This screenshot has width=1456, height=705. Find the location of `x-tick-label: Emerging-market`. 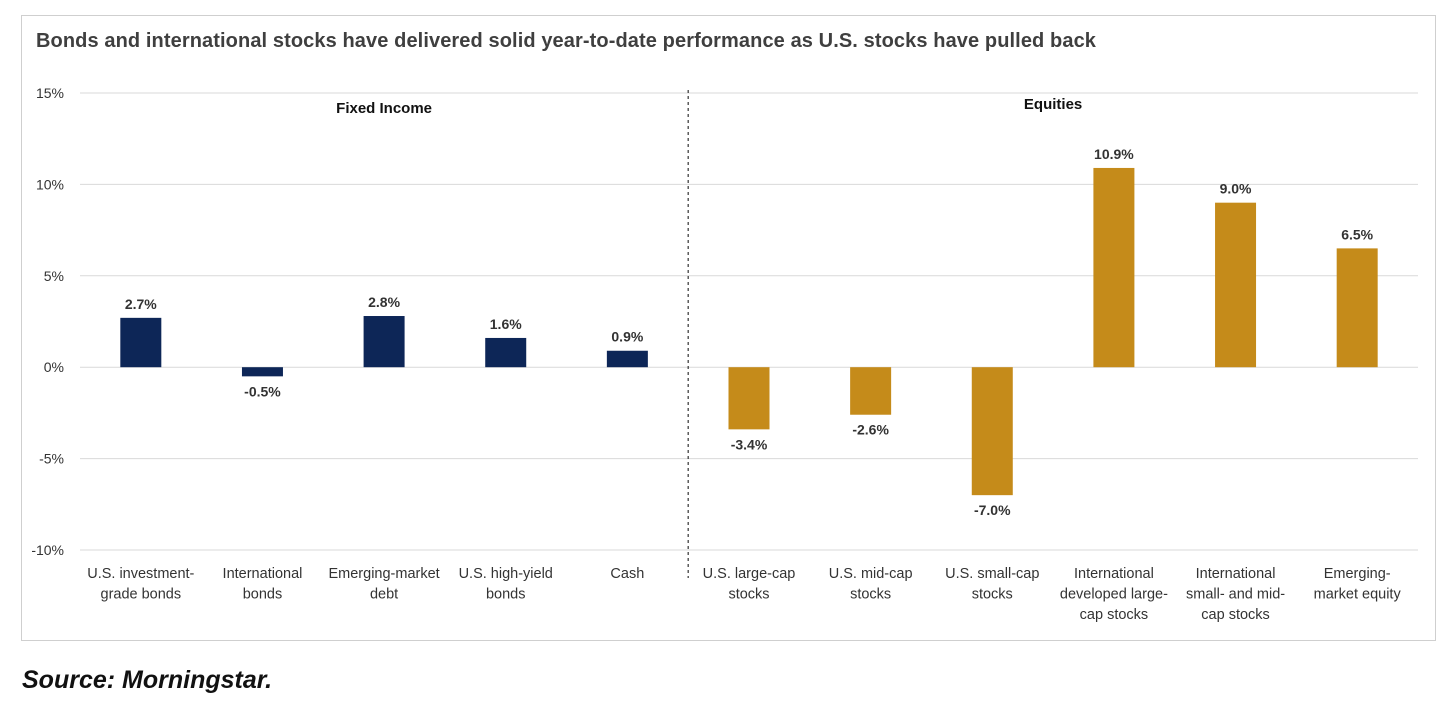

x-tick-label: Emerging-market is located at coordinates (383, 574).